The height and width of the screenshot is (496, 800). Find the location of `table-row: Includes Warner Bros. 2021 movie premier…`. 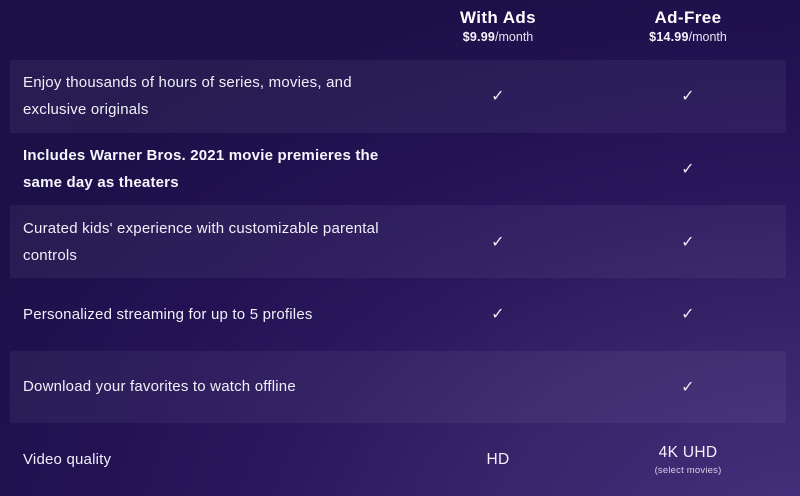

table-row: Includes Warner Bros. 2021 movie premier… is located at coordinates (398, 169).